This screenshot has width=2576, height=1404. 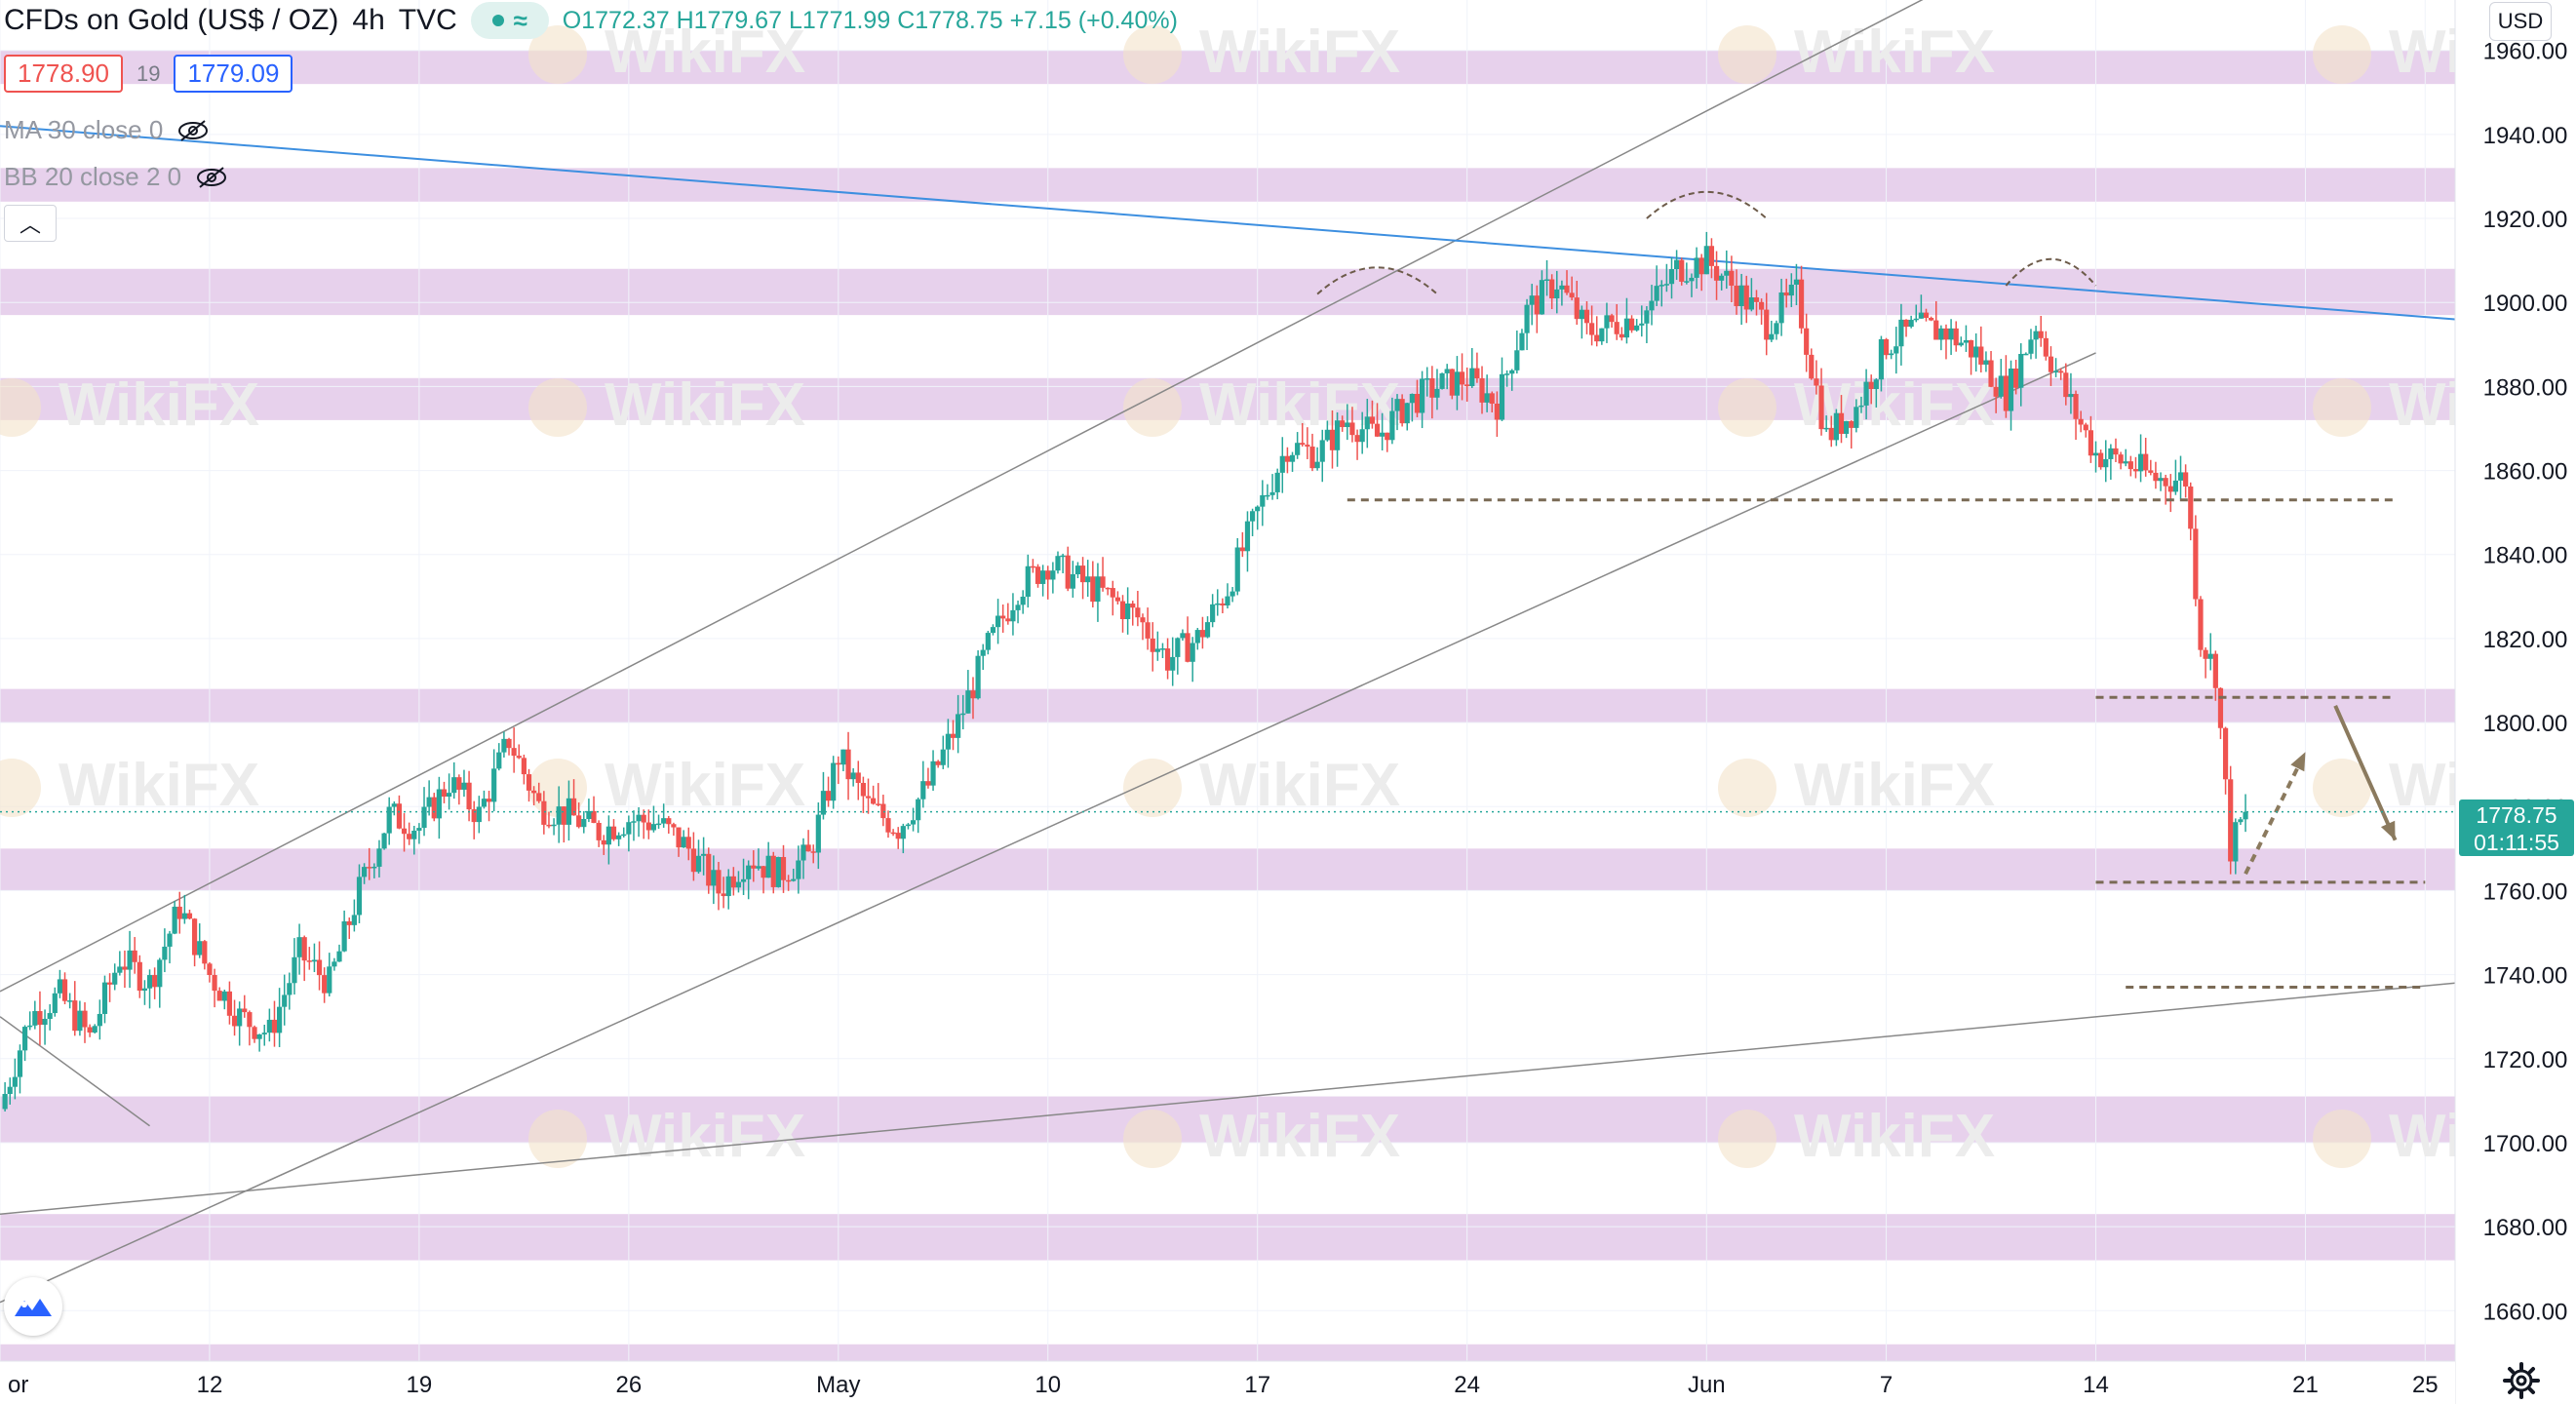 I want to click on sell-price-button: 1778.90, so click(x=63, y=74).